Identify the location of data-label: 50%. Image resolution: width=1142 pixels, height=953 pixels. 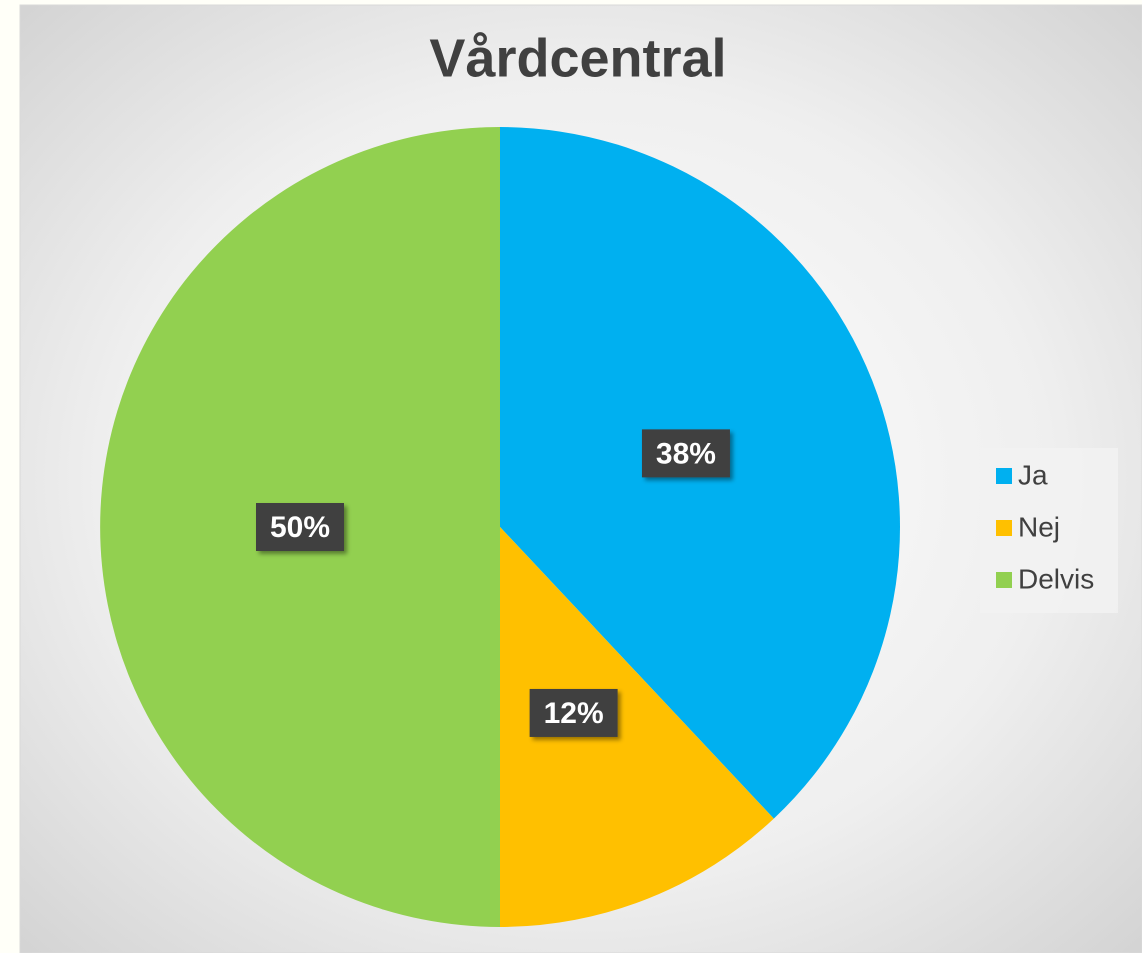
(300, 527).